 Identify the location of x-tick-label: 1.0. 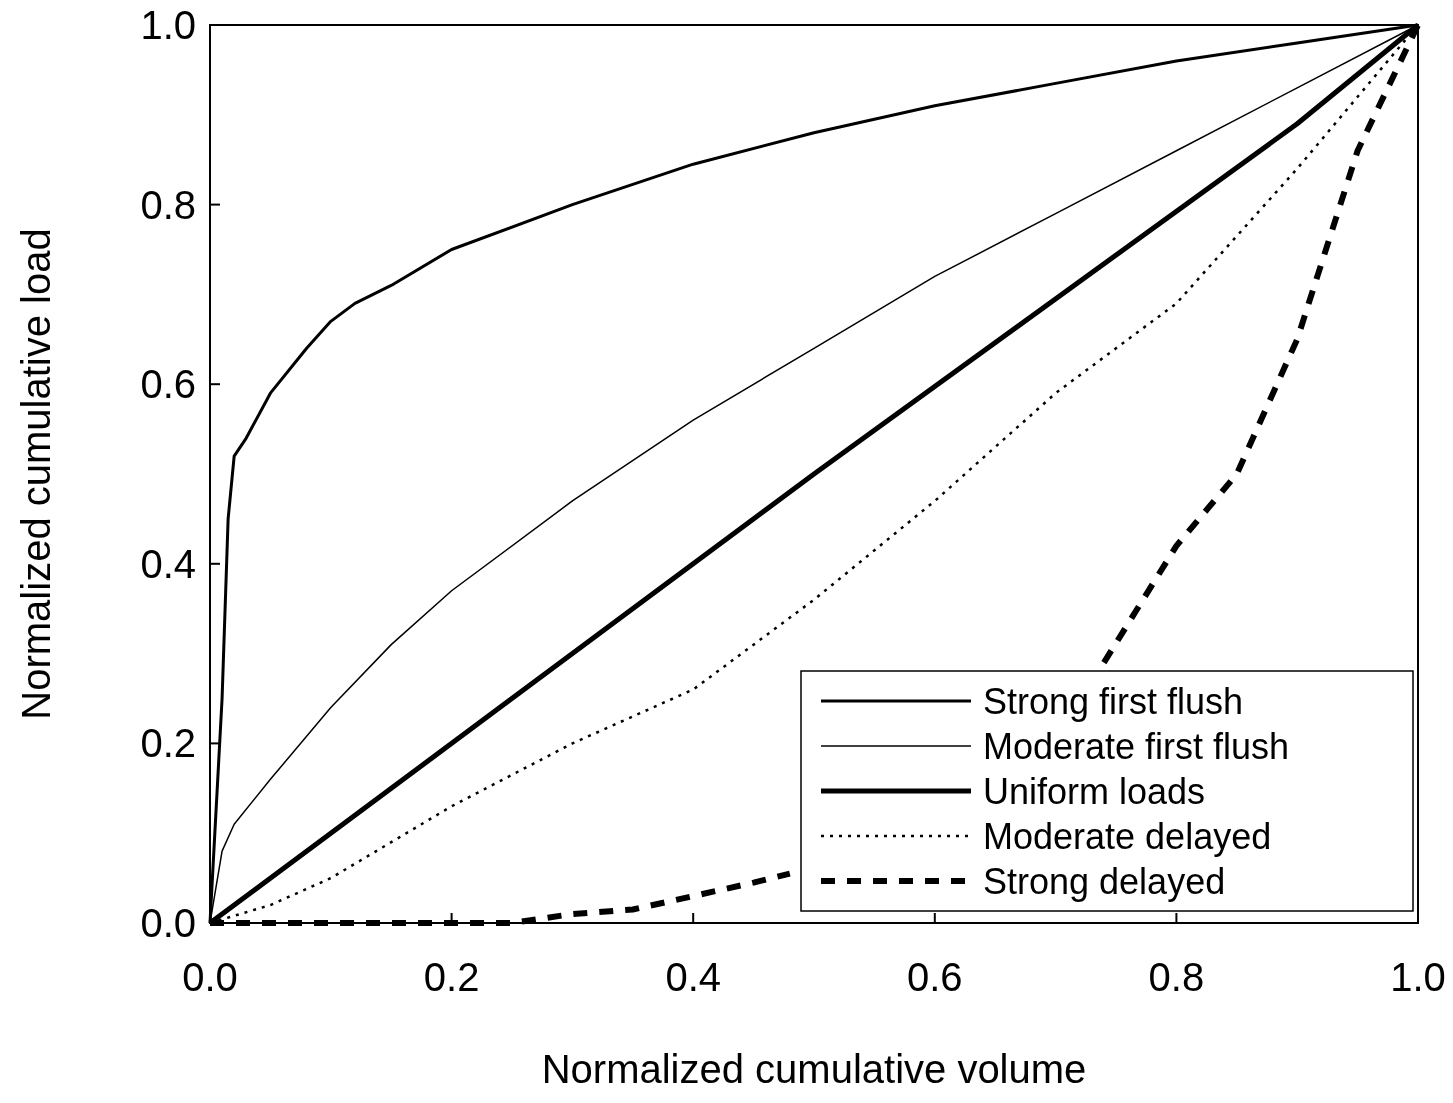
(1418, 977).